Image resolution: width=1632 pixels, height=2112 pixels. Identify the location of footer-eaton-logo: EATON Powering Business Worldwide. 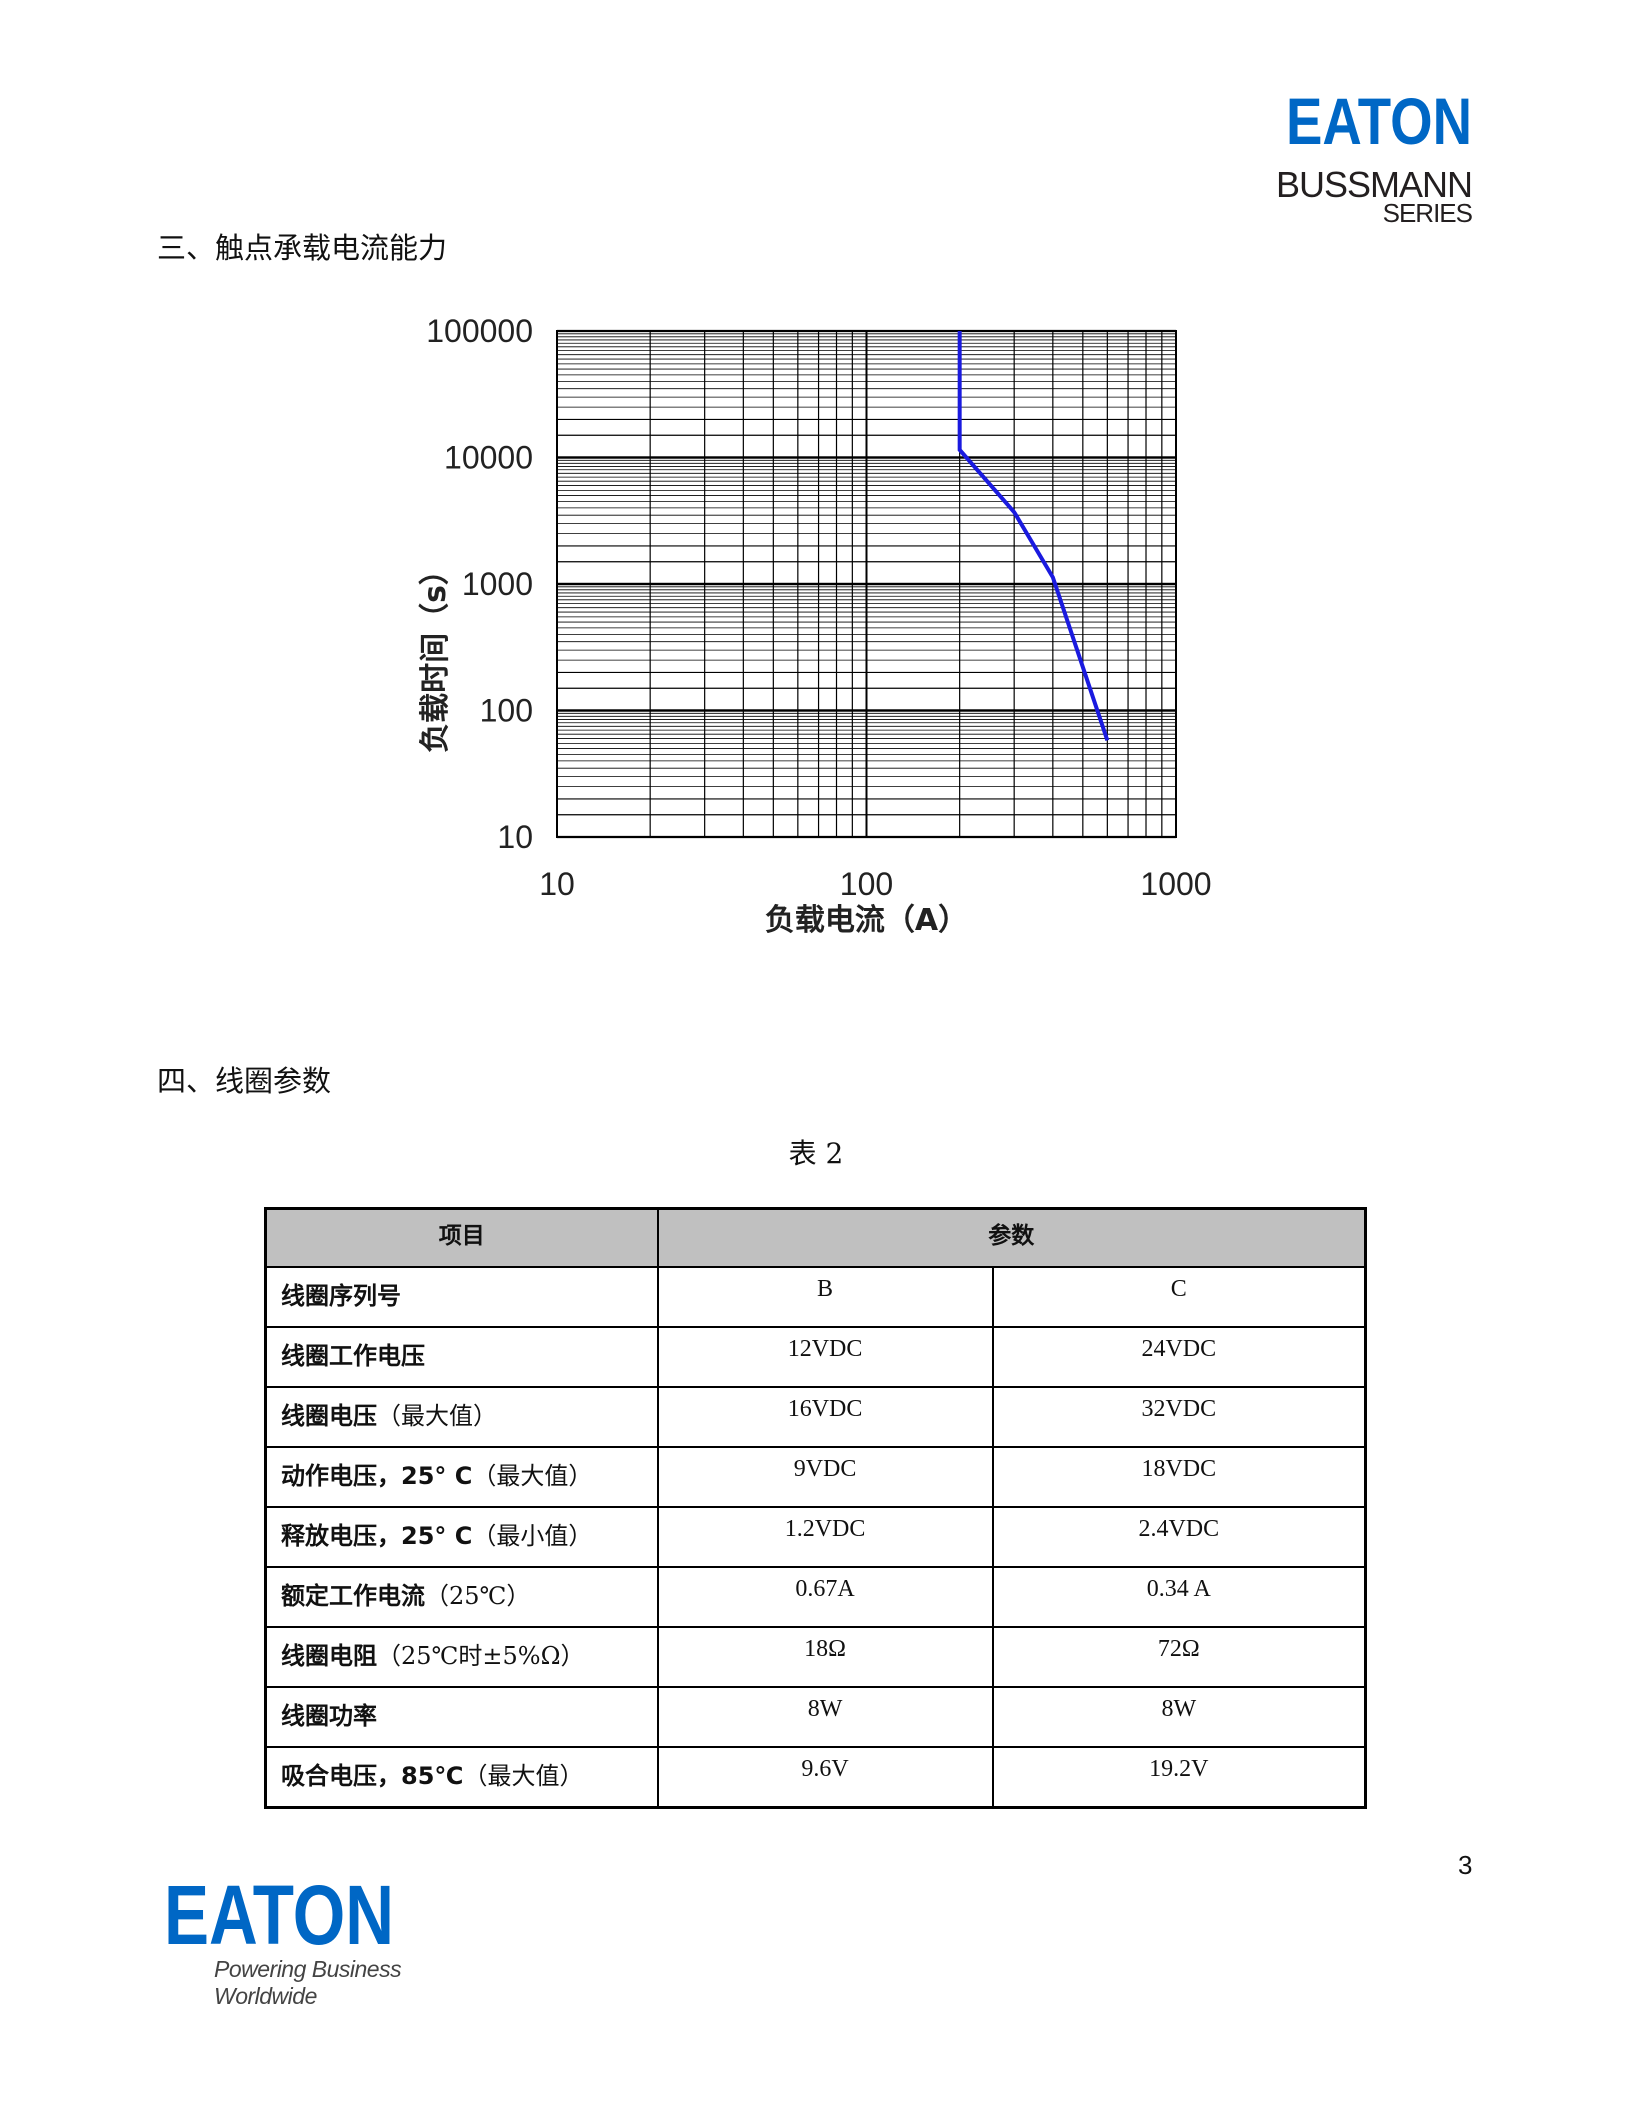
(320, 1938).